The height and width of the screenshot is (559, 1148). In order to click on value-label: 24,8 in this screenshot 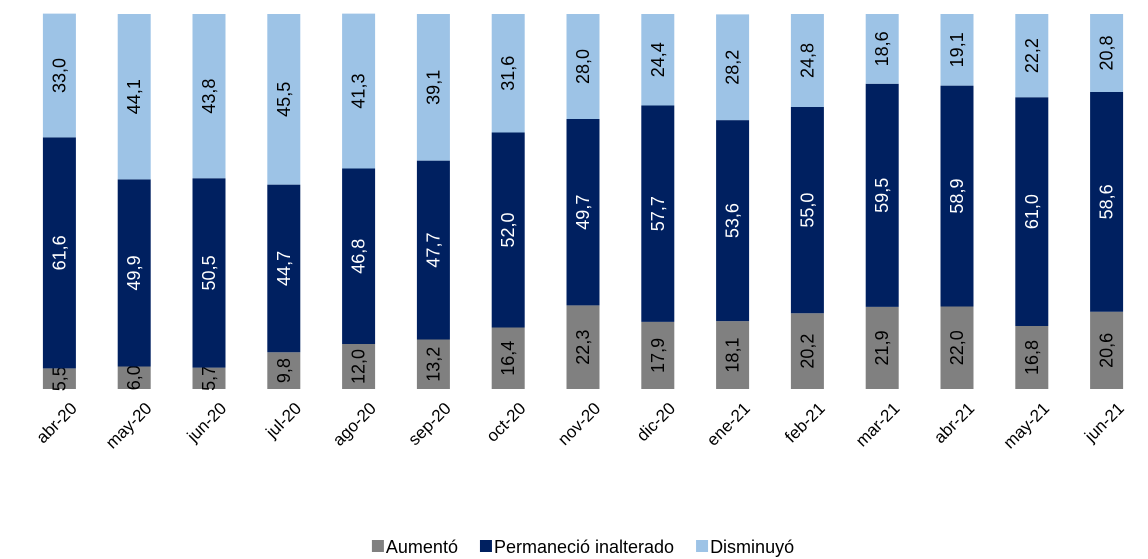, I will do `click(807, 60)`.